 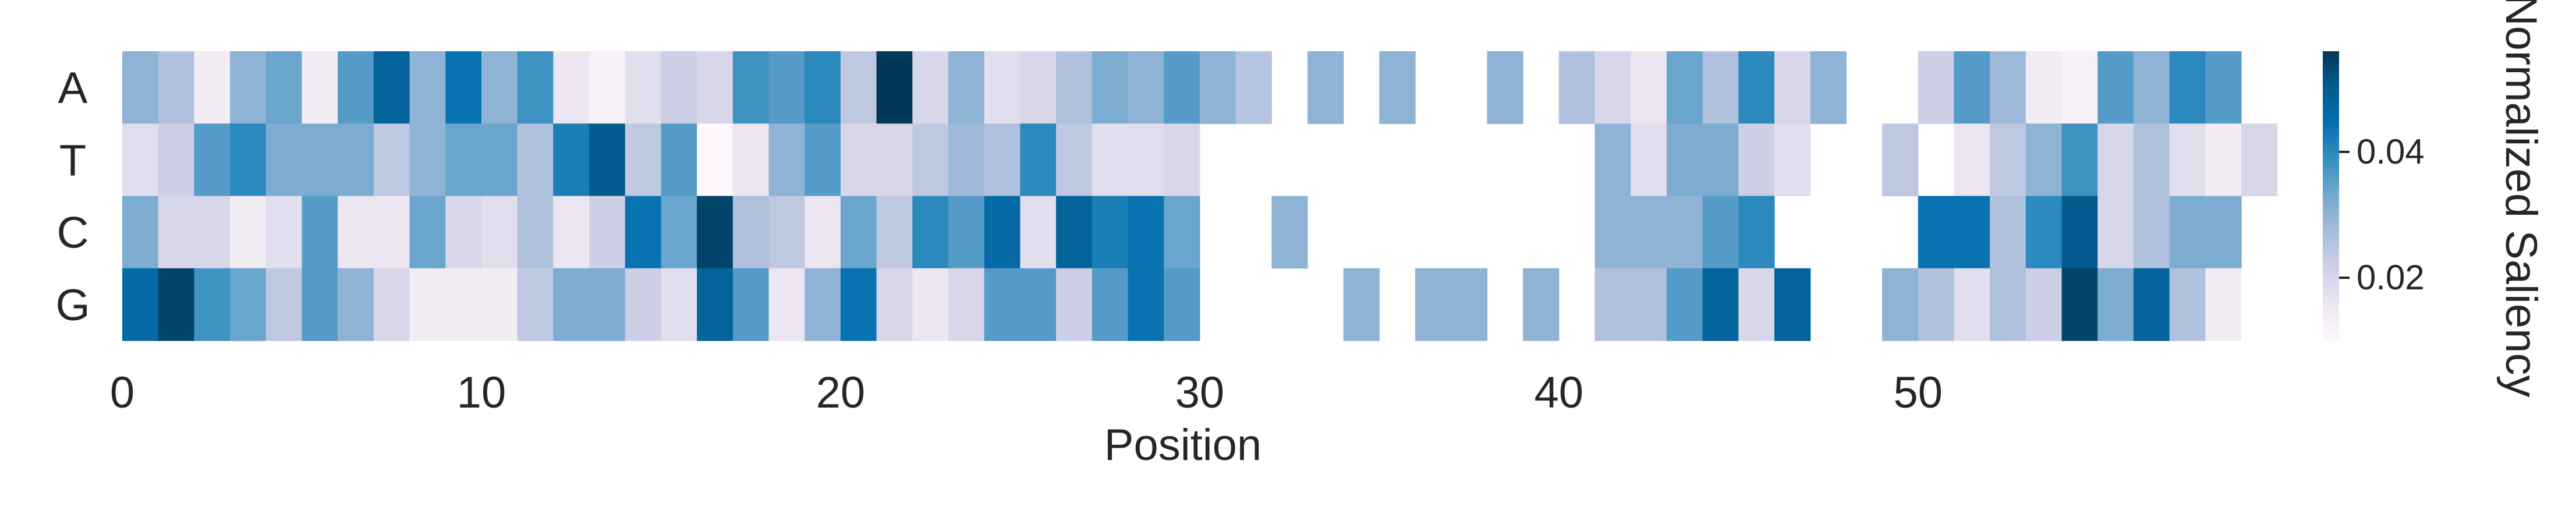 What do you see at coordinates (1183, 445) in the screenshot?
I see `x-axis-label: Position` at bounding box center [1183, 445].